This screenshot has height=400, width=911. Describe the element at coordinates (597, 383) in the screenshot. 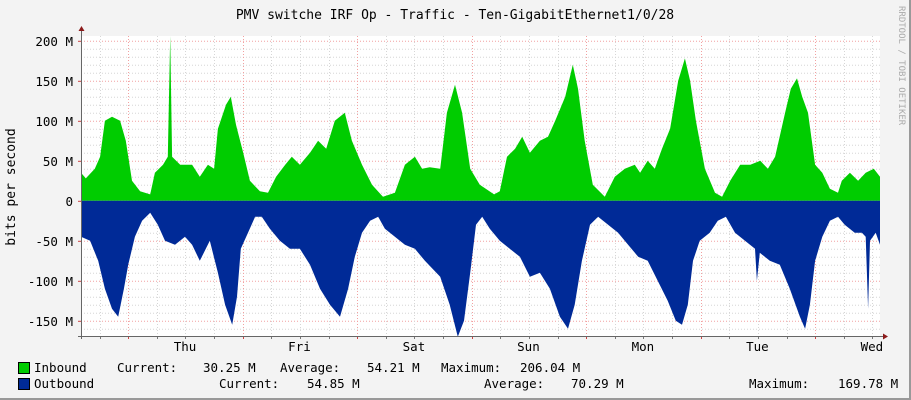

I see `outbound-average: 70.29 M` at that location.